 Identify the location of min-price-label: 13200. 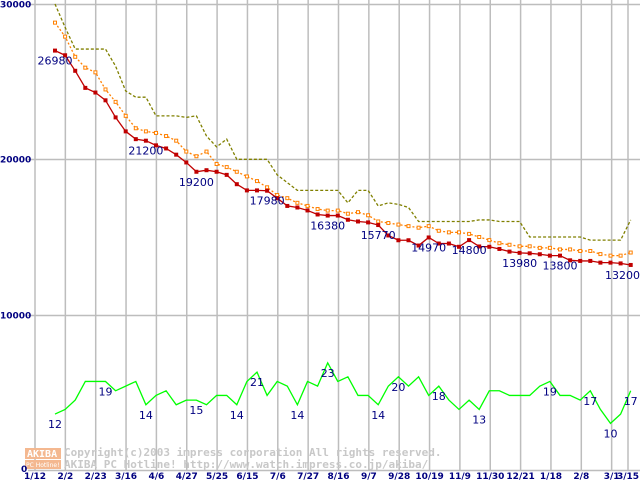
(622, 275).